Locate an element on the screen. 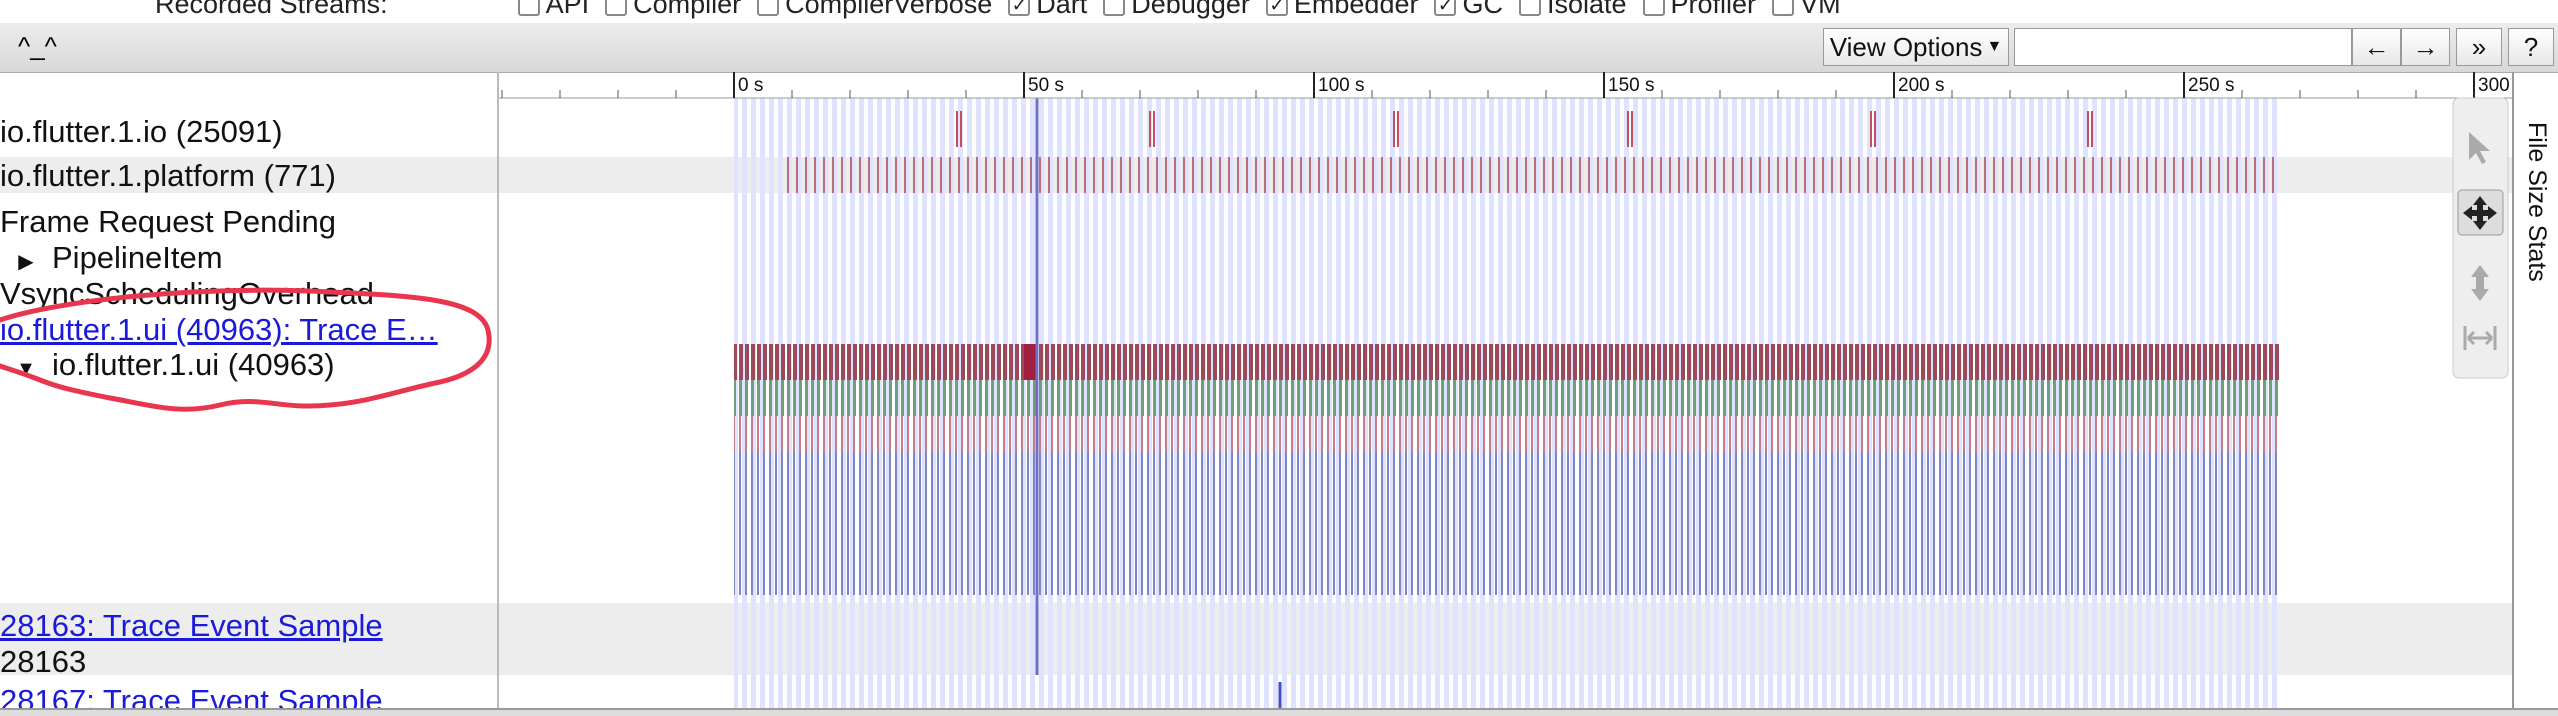  track-label: 28163 is located at coordinates (248, 662).